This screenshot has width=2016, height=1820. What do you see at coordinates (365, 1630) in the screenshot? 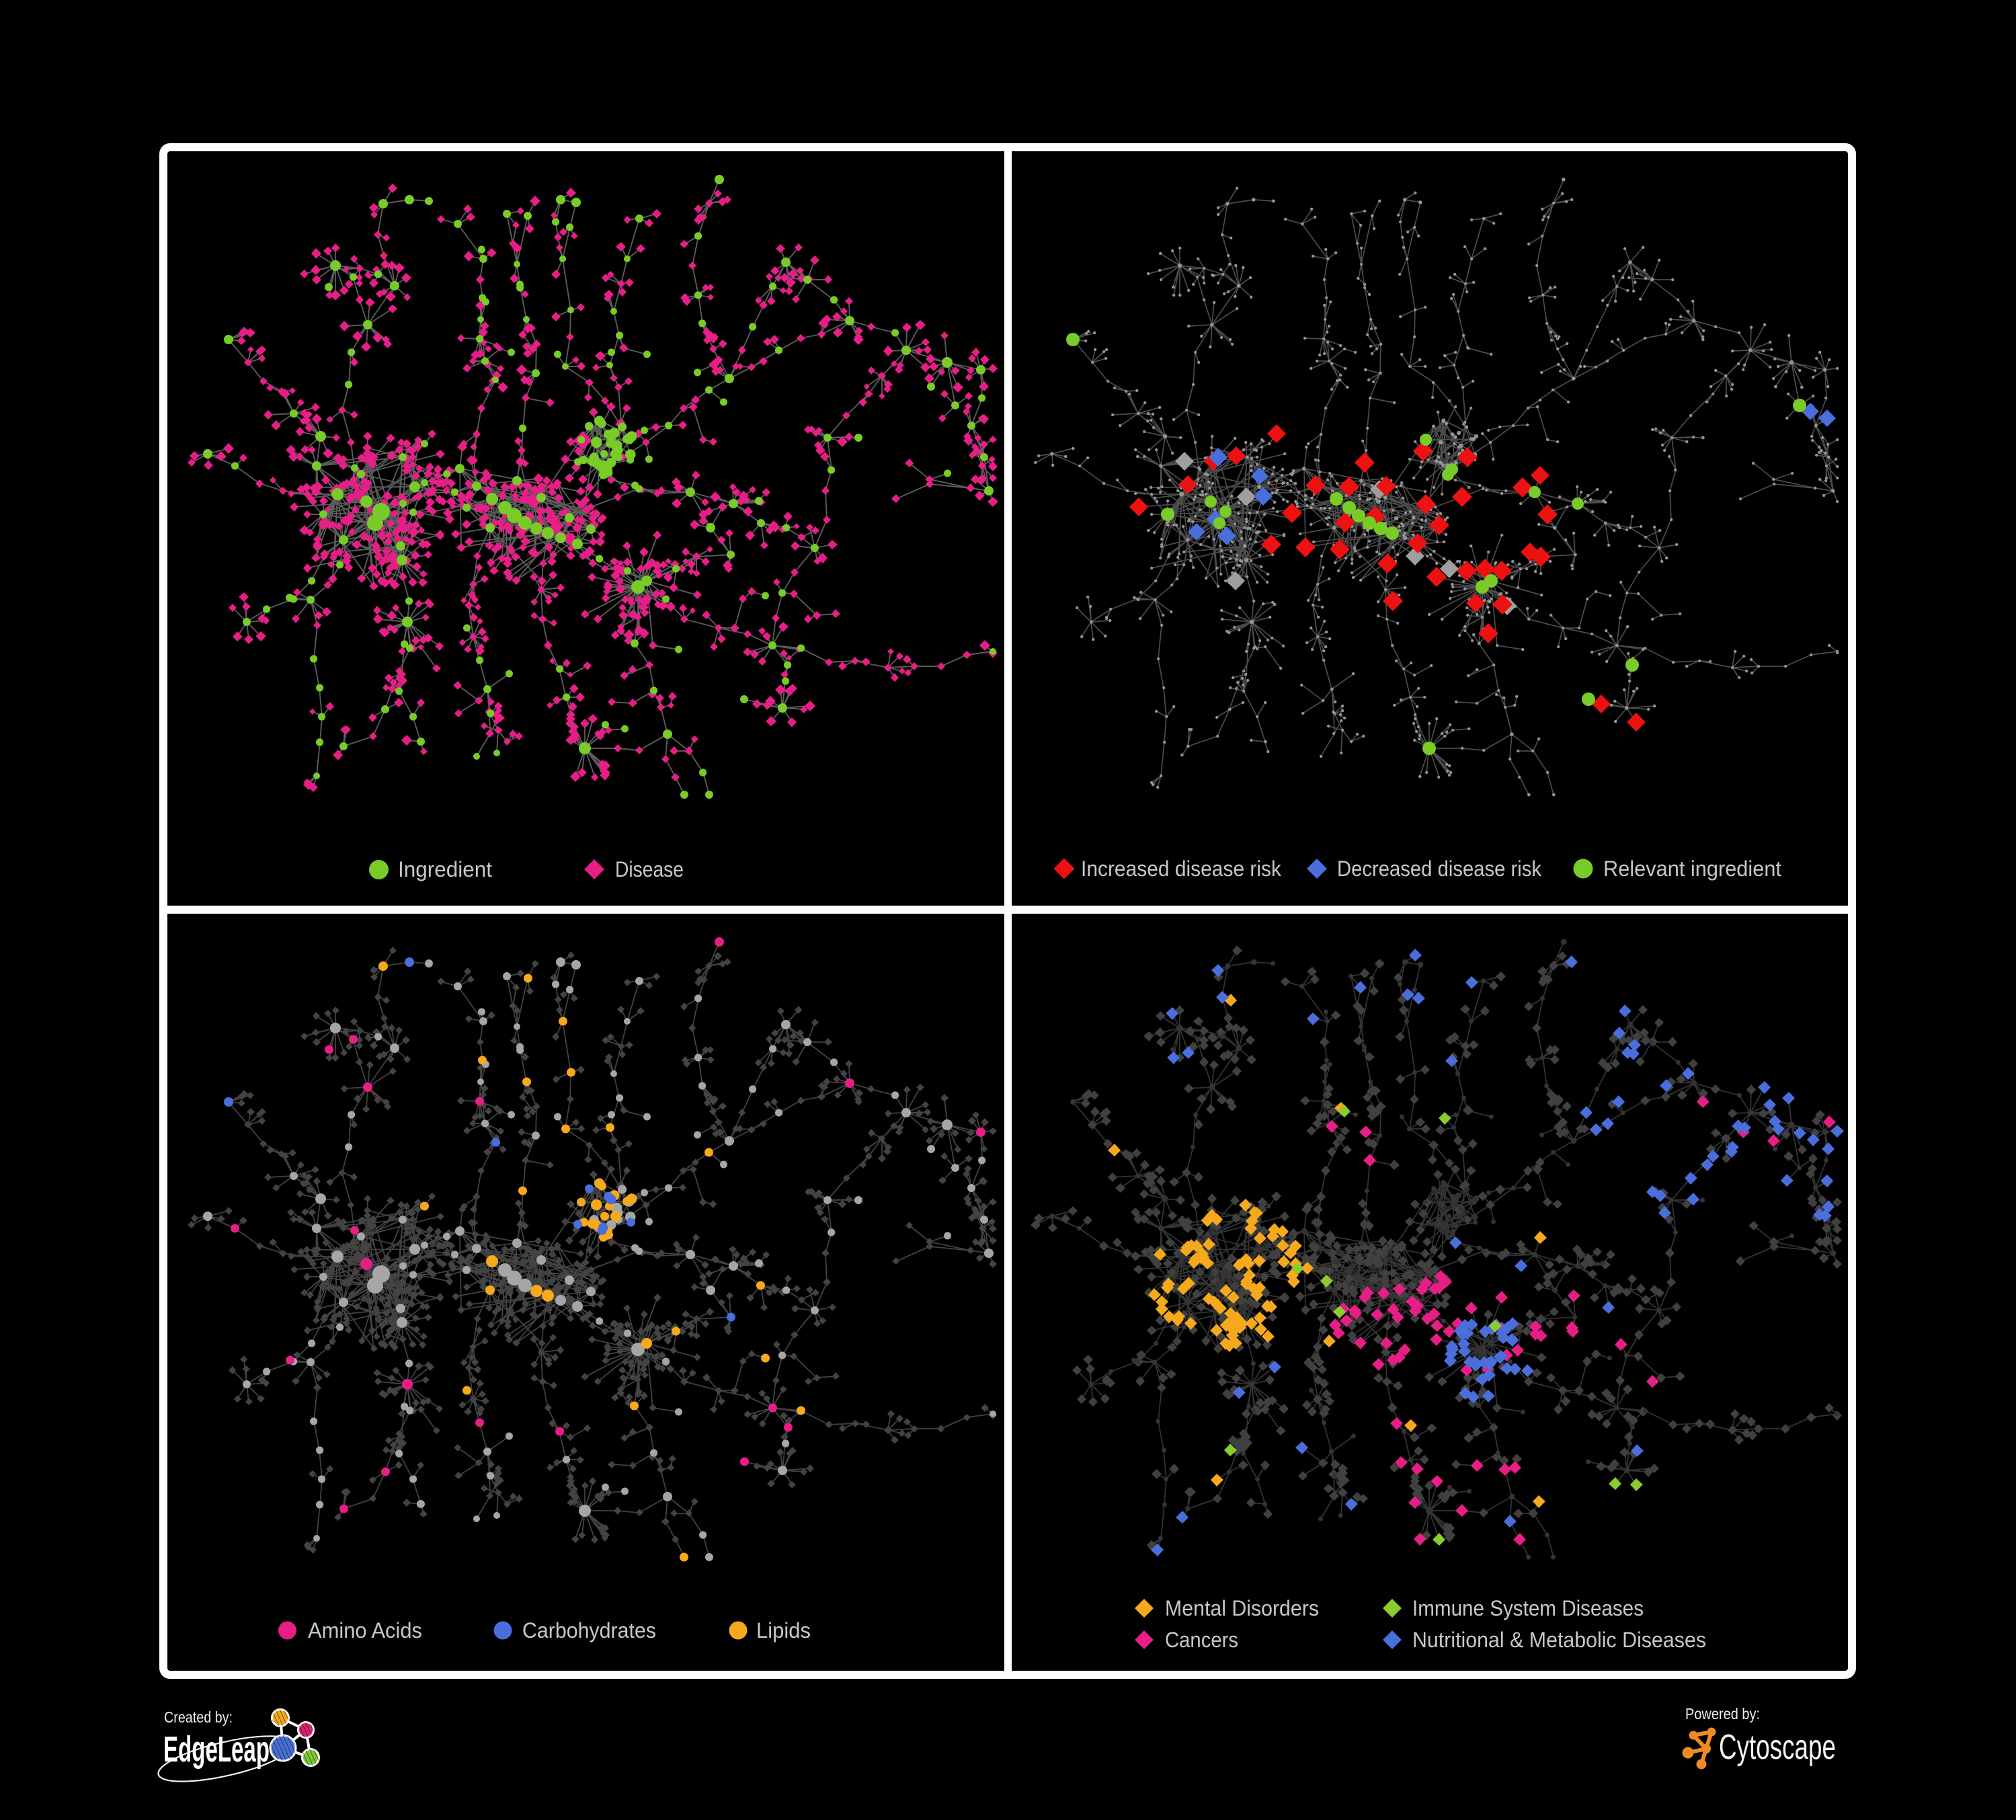
I see `svg-text: Amino Acids` at bounding box center [365, 1630].